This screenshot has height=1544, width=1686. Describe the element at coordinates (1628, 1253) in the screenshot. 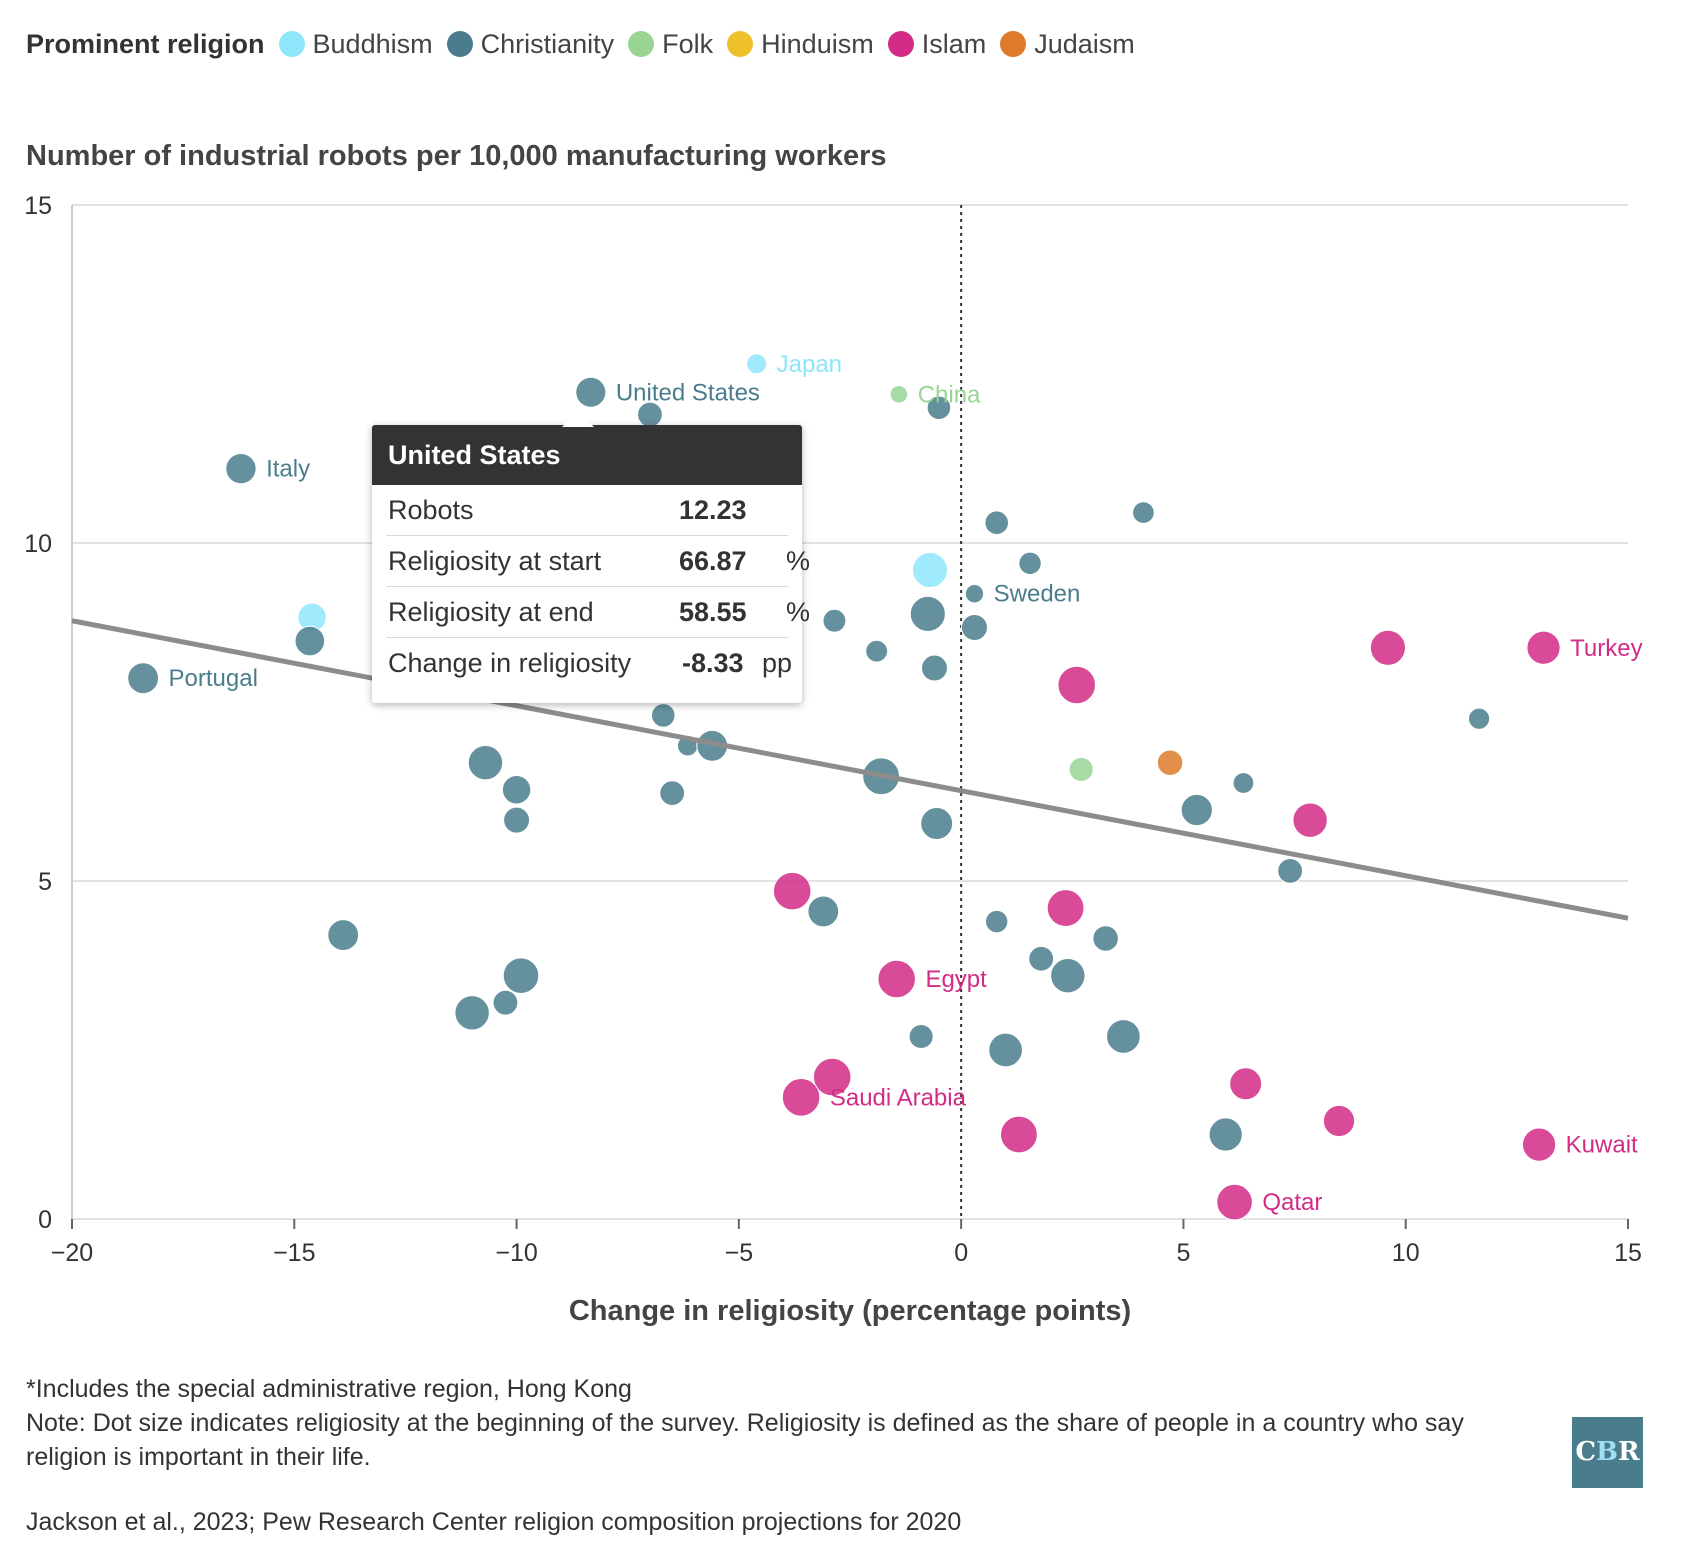

I see `x-tick-label: 15` at that location.